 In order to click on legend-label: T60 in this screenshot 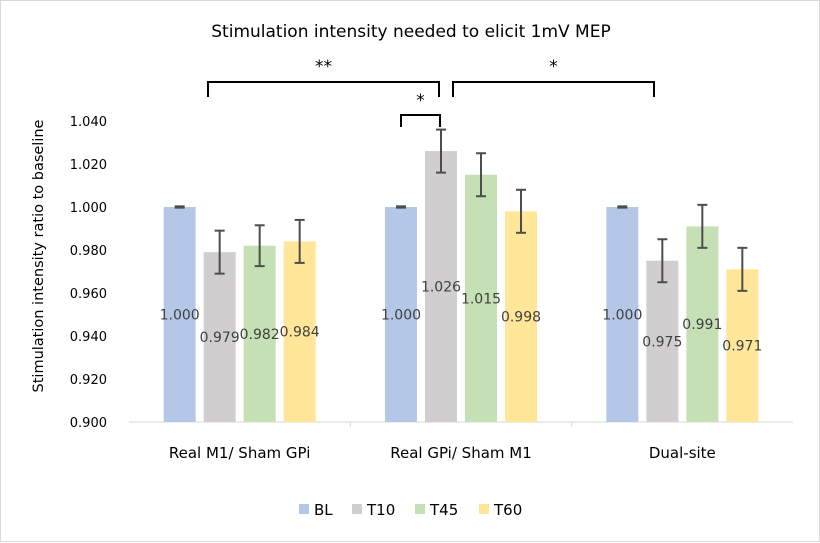, I will do `click(507, 510)`.